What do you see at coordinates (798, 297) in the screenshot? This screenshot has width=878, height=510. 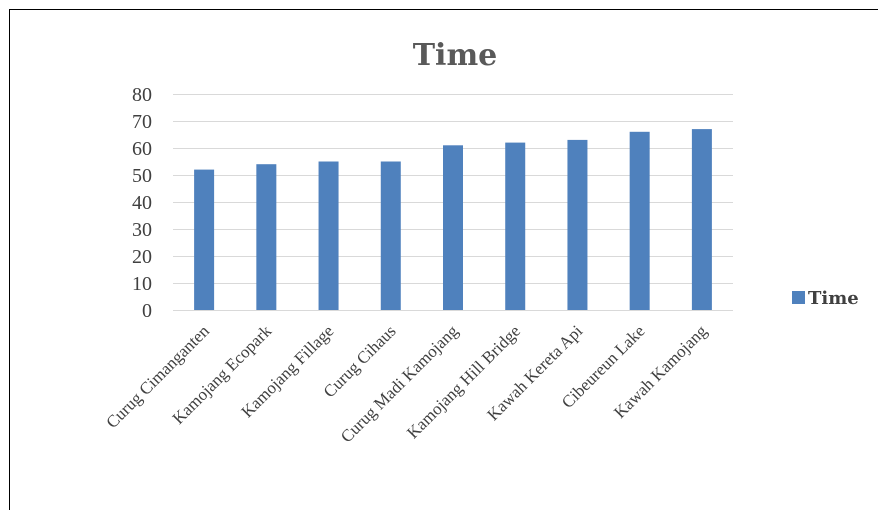 I see `legend-swatch` at bounding box center [798, 297].